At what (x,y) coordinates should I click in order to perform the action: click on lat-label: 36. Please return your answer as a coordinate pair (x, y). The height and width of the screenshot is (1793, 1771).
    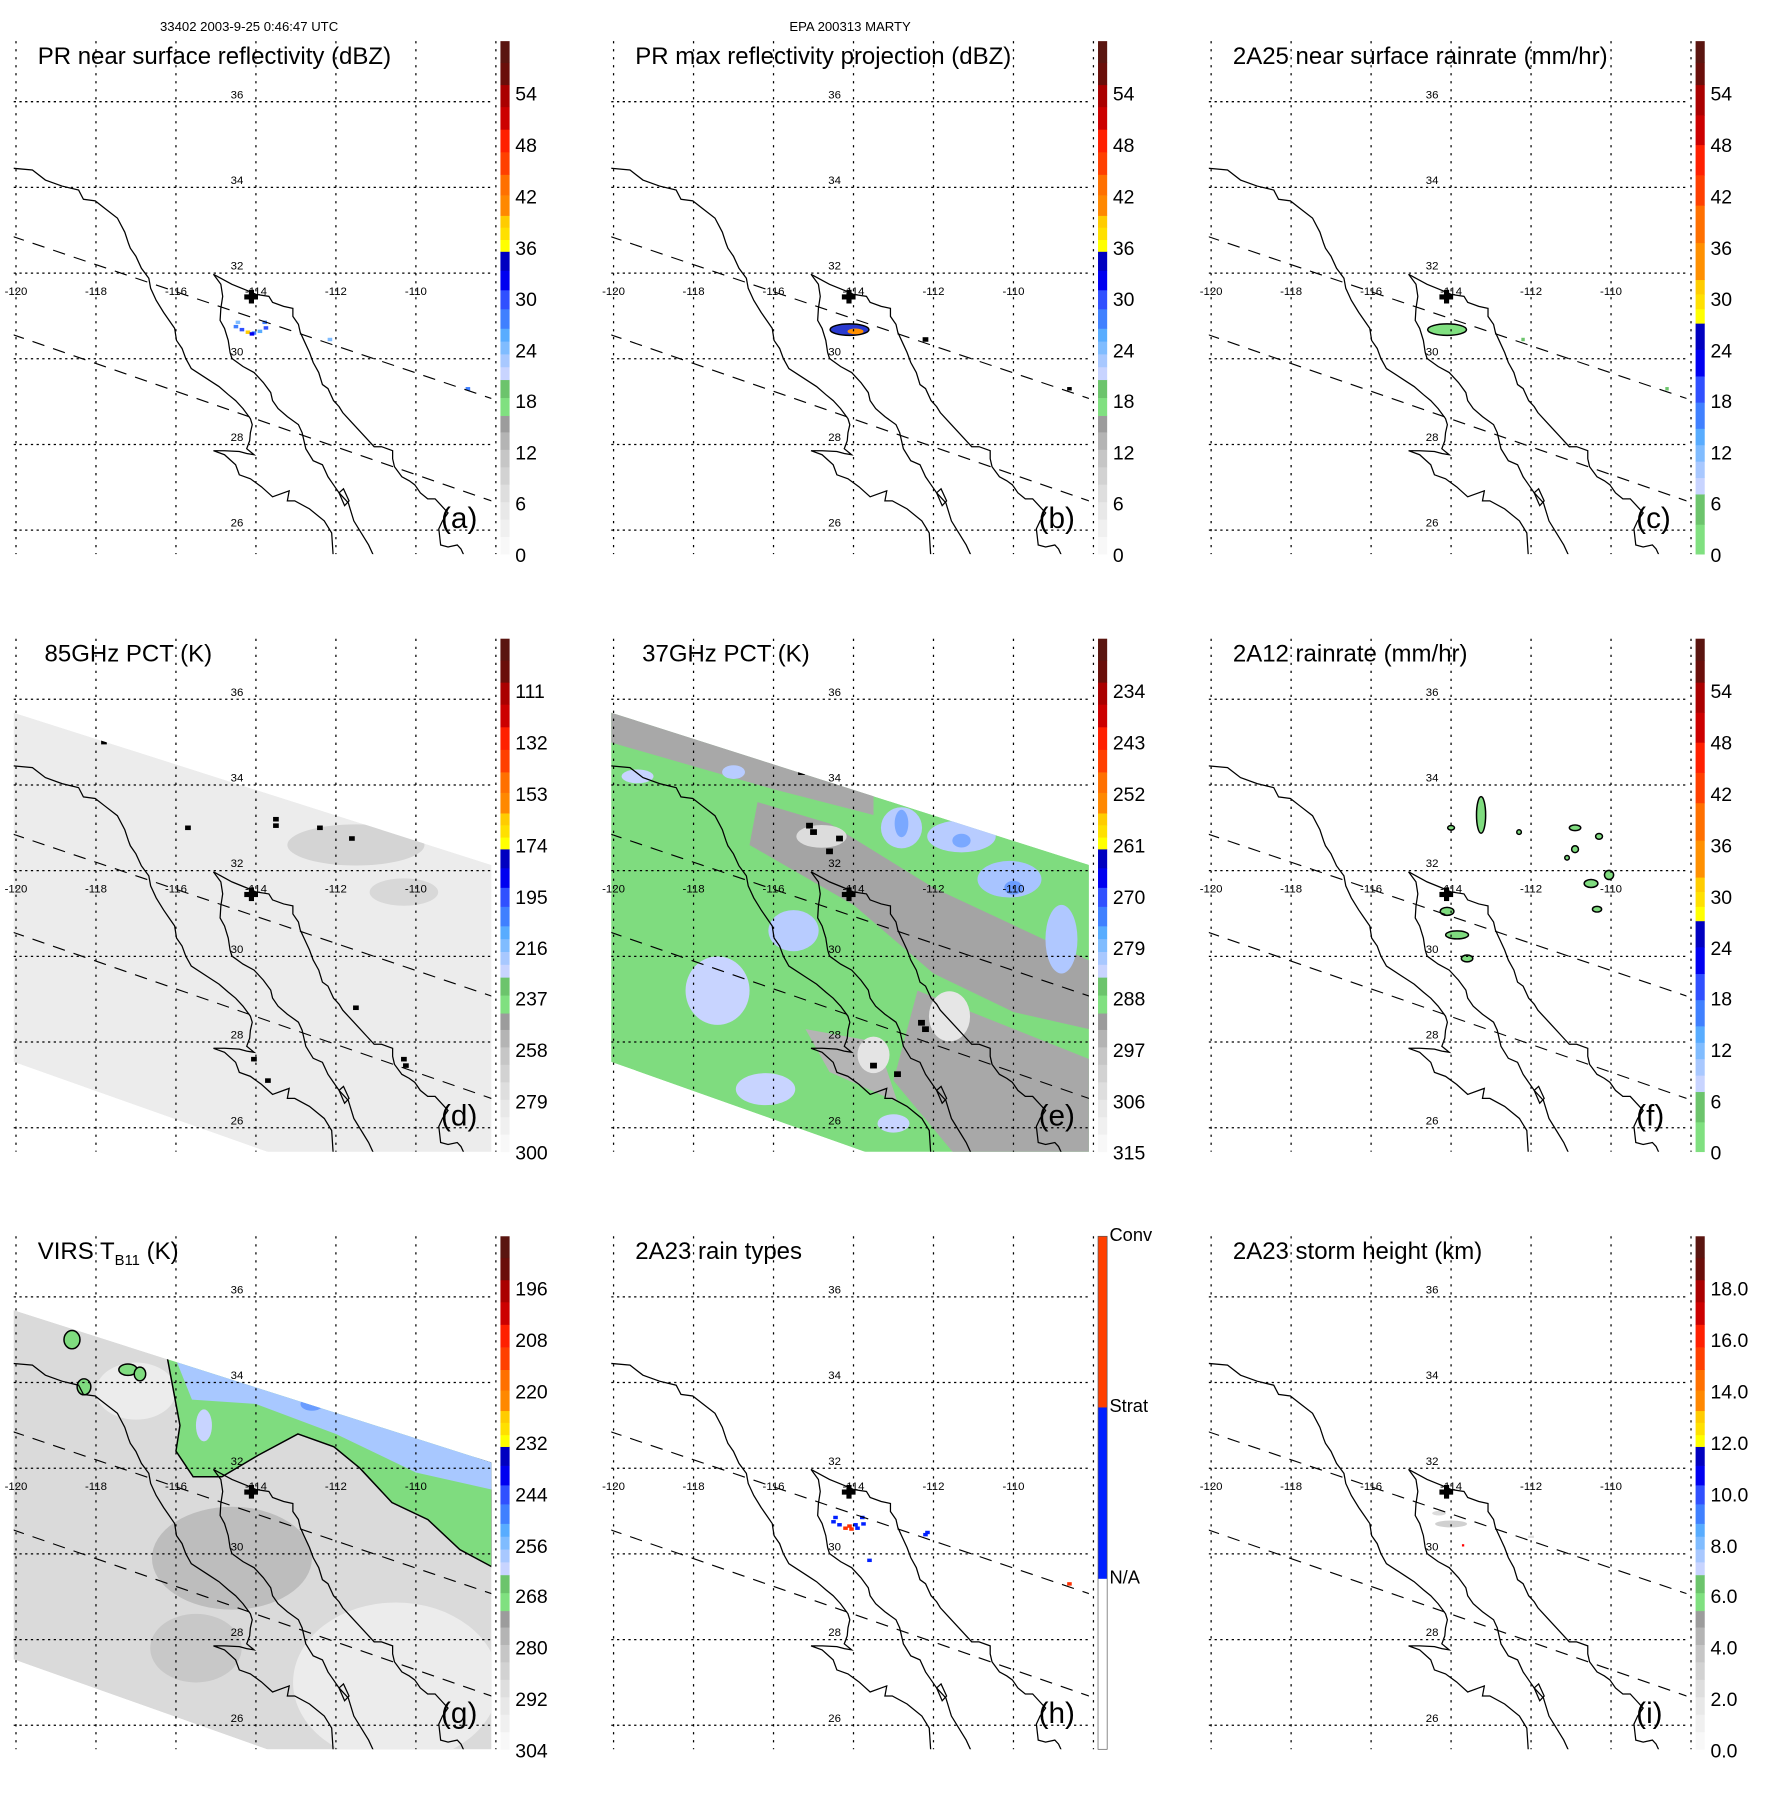
    Looking at the image, I should click on (1432, 1290).